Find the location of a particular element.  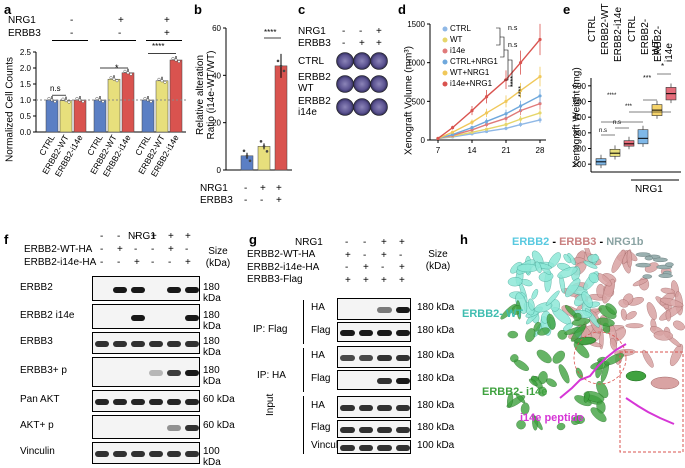

g-header-4: ERBB3-Flag is located at coordinates (275, 279).